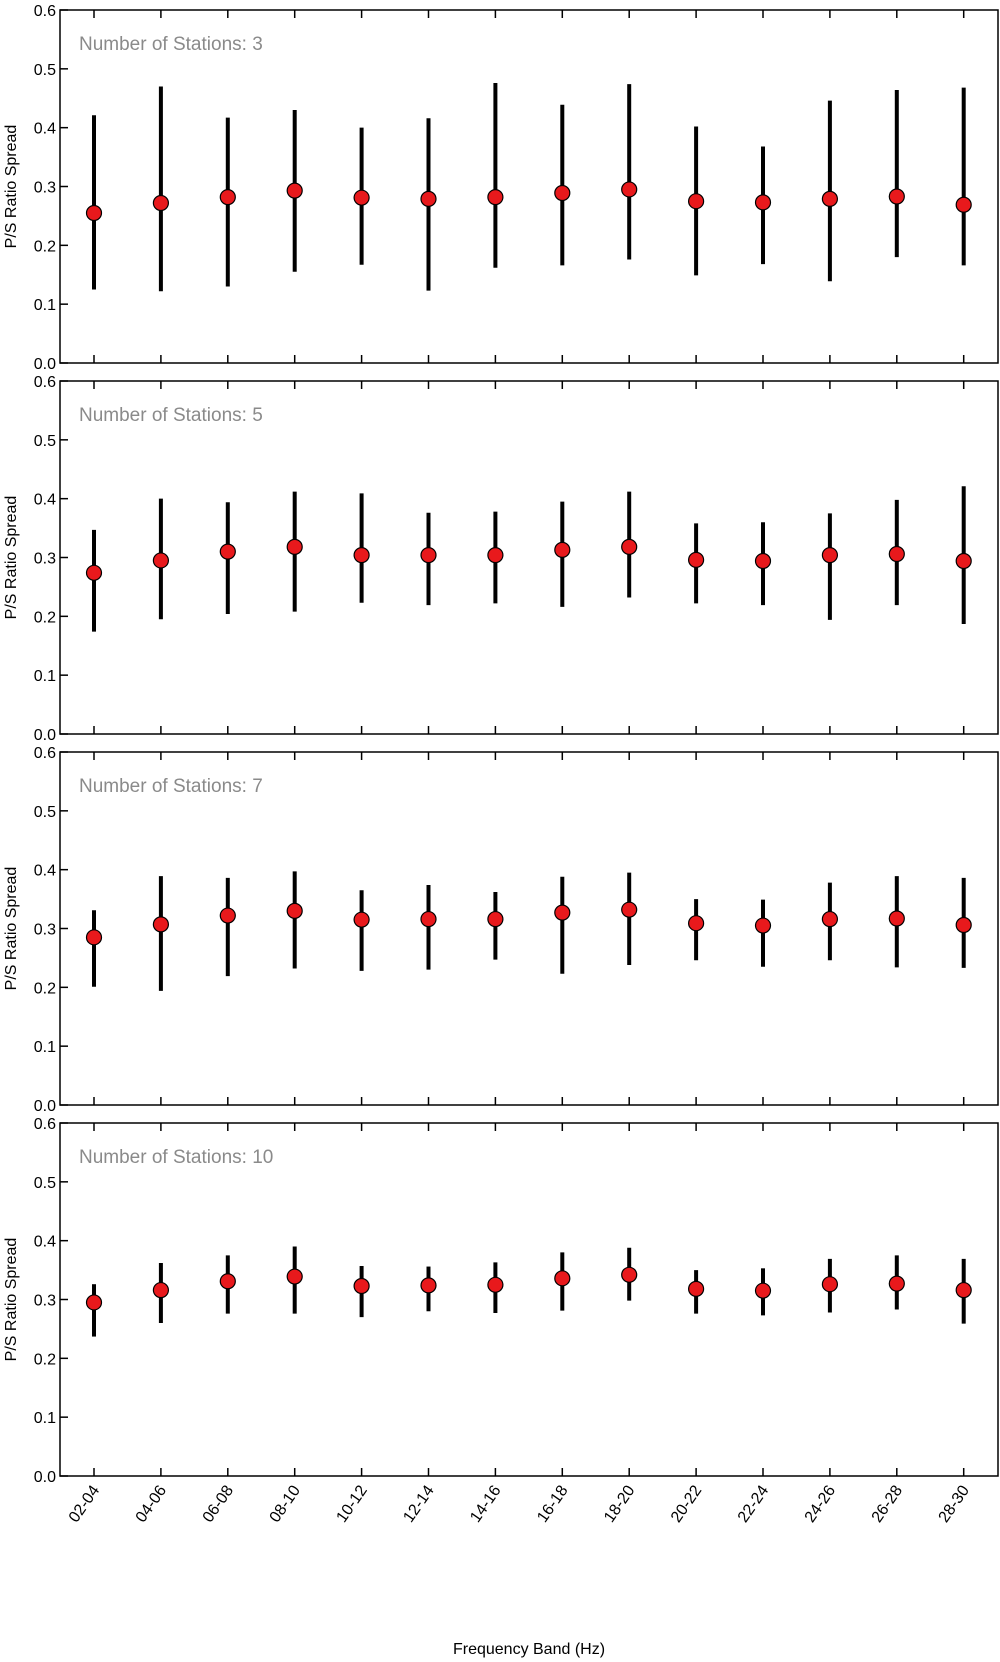  Describe the element at coordinates (418, 1503) in the screenshot. I see `x-tick-label: 12-14` at that location.